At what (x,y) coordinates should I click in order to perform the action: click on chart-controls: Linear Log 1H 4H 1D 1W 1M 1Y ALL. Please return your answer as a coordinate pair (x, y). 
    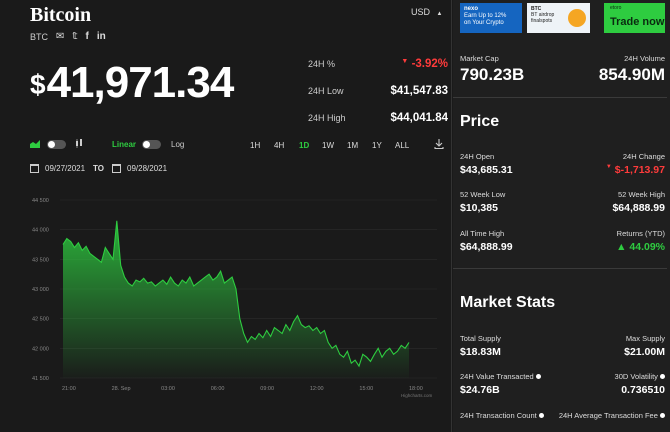
    Looking at the image, I should click on (237, 145).